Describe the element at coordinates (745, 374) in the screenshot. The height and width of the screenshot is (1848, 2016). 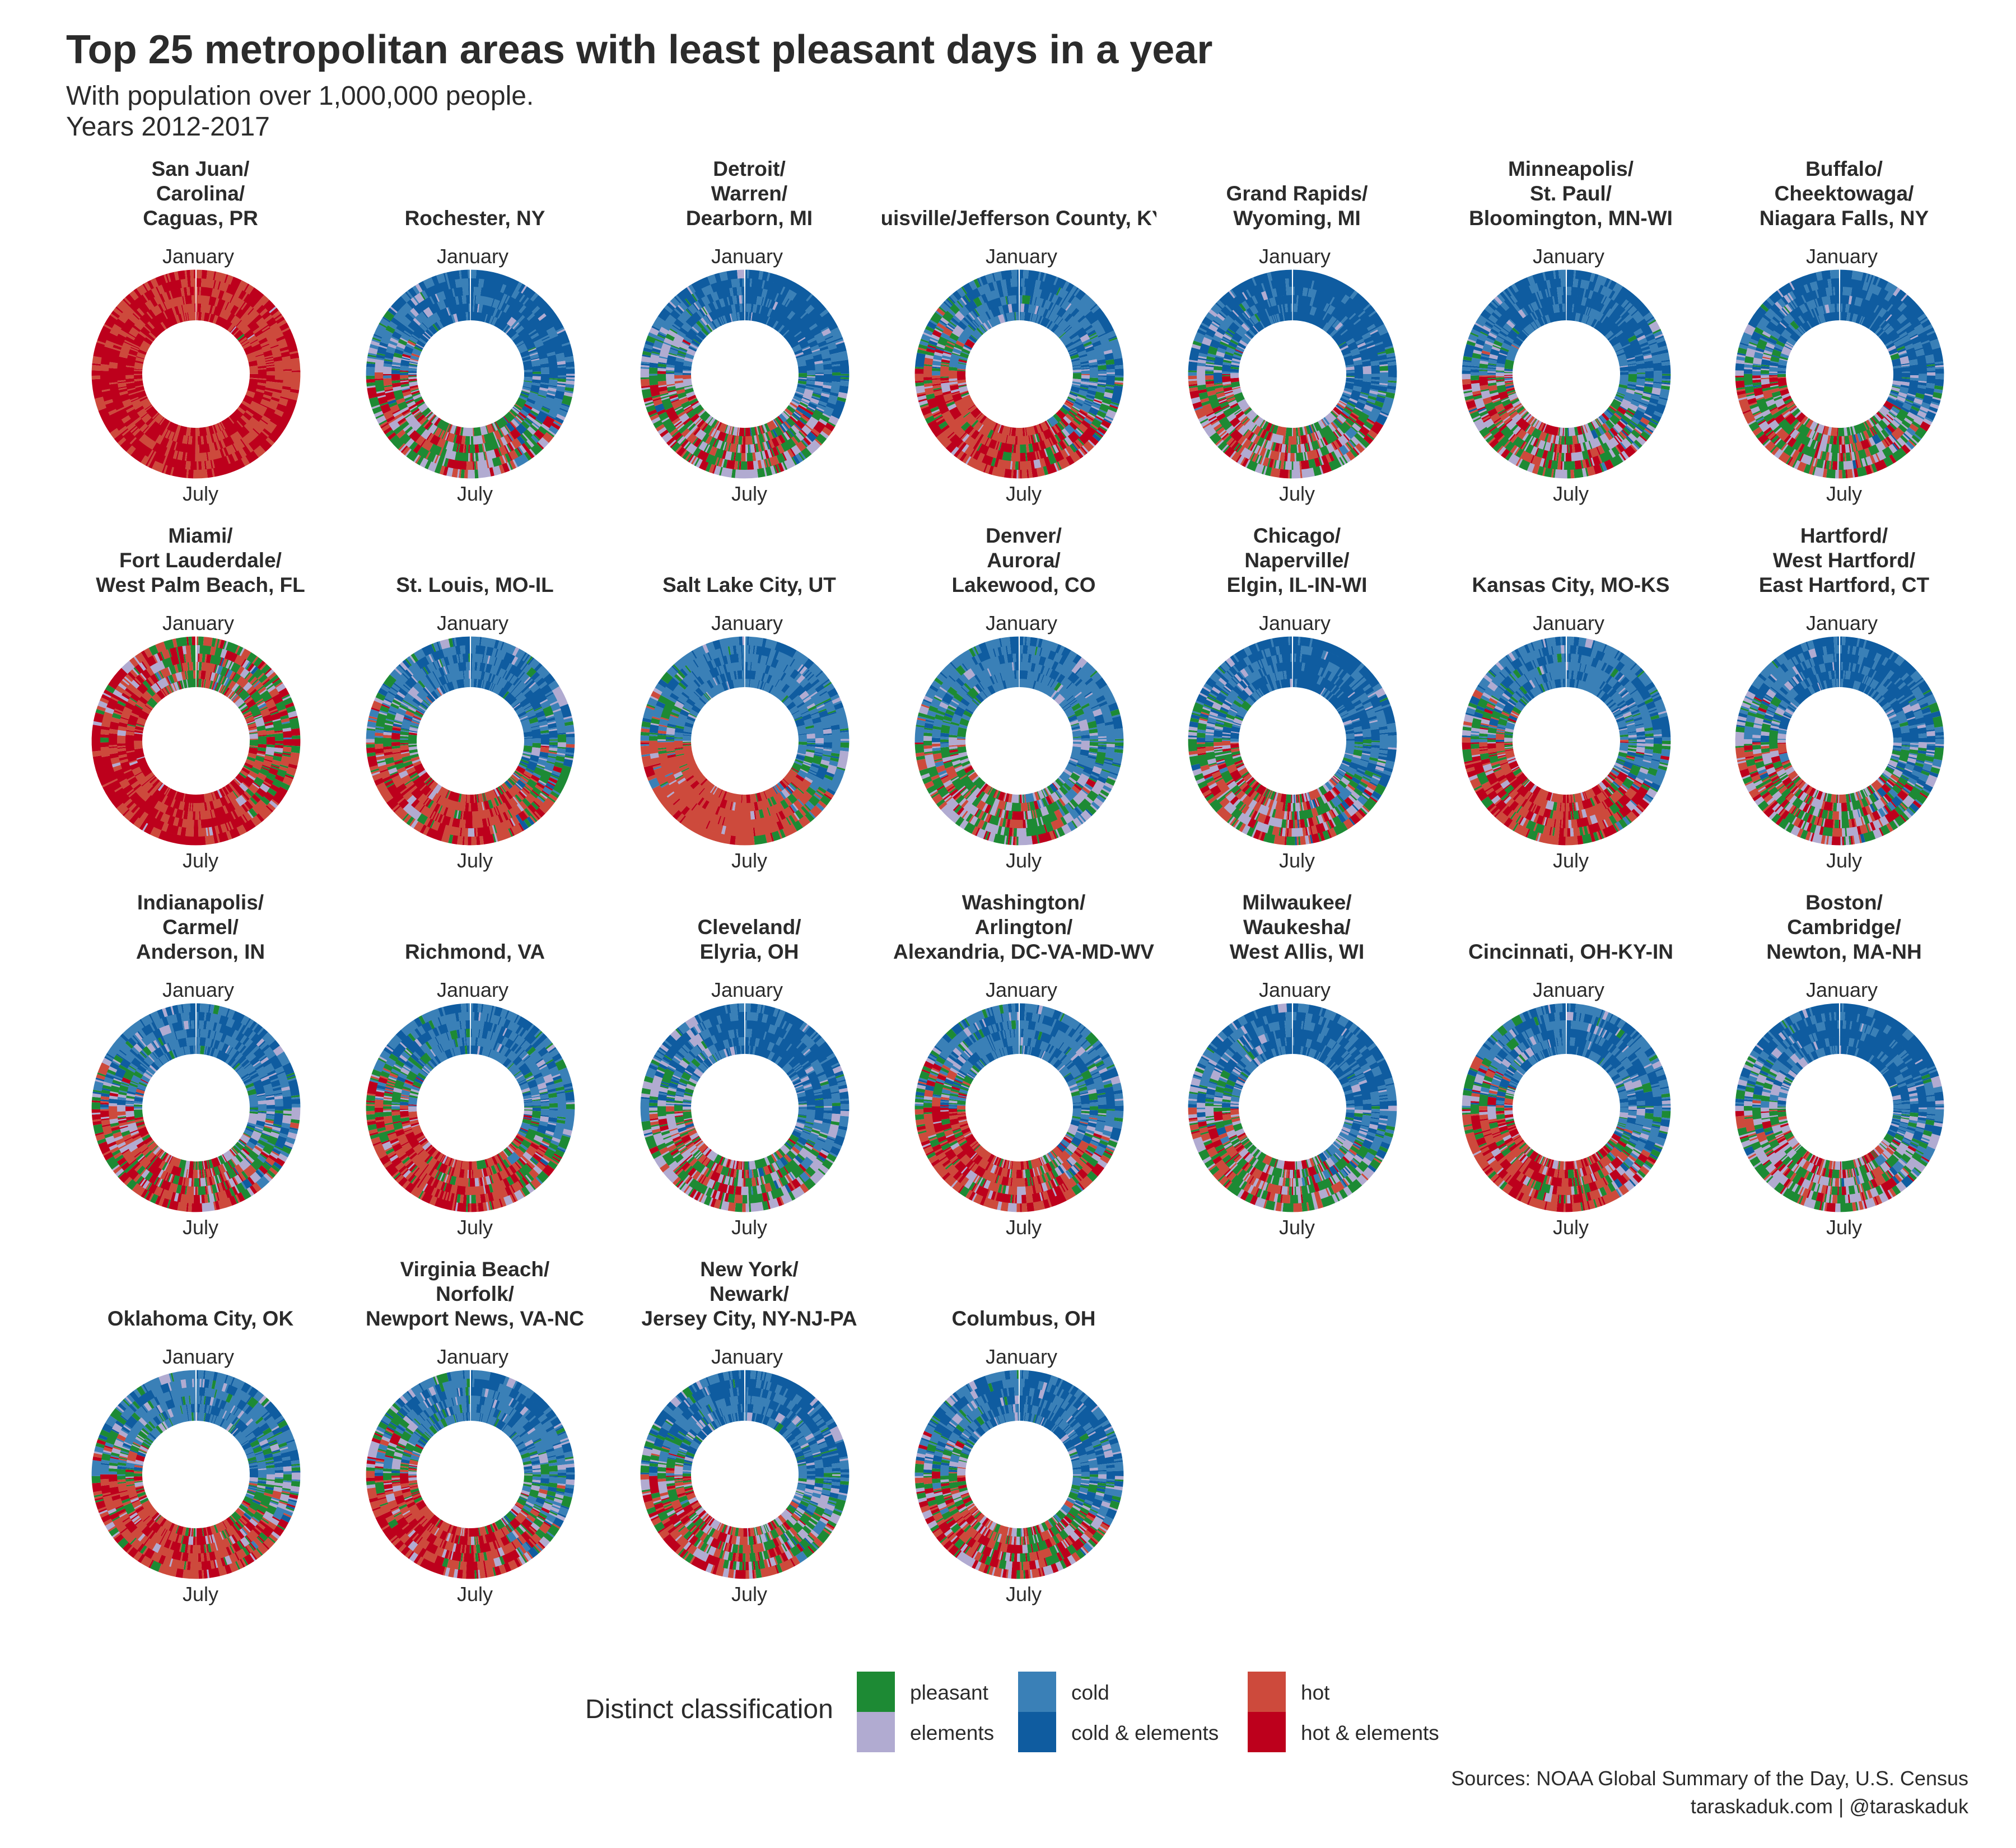
I see `ring` at that location.